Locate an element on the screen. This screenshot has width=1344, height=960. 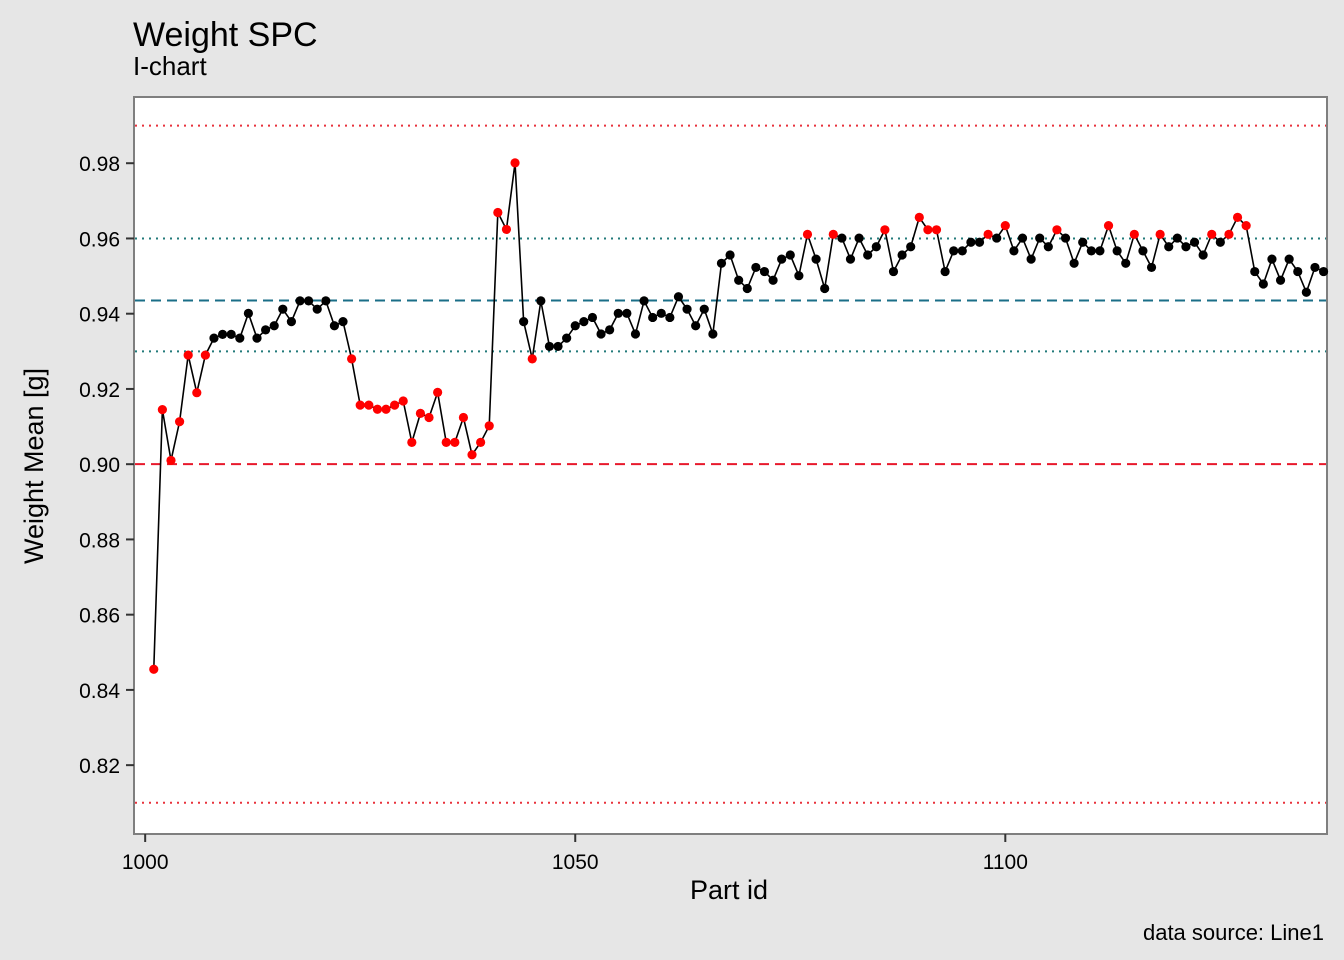
chart-subtitle: I-chart is located at coordinates (170, 66).